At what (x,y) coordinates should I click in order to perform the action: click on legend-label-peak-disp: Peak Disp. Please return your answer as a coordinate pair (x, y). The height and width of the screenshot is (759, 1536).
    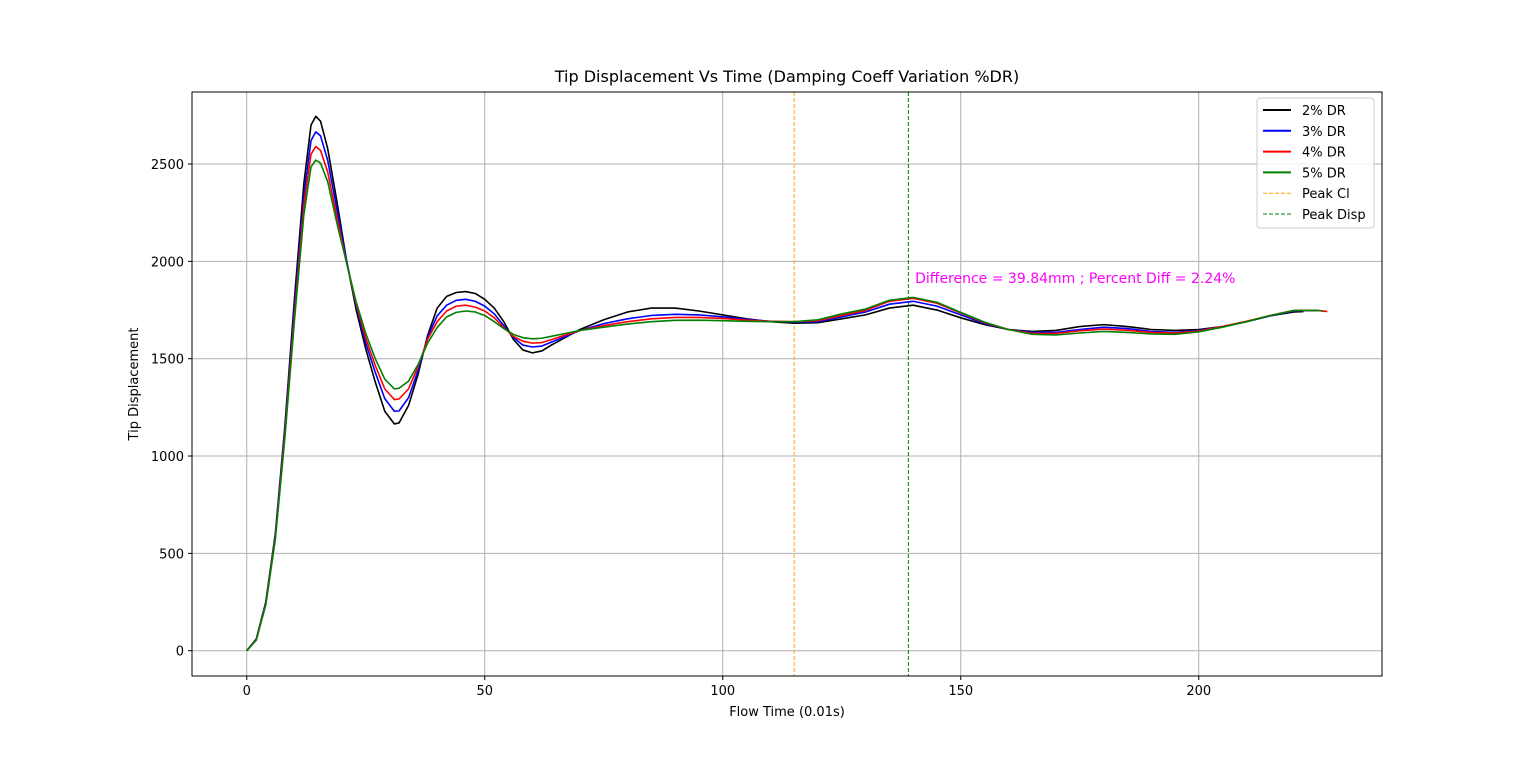
    Looking at the image, I should click on (1334, 215).